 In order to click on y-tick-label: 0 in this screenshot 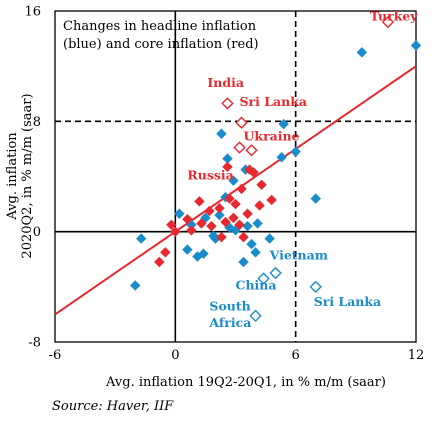, I will do `click(37, 232)`.